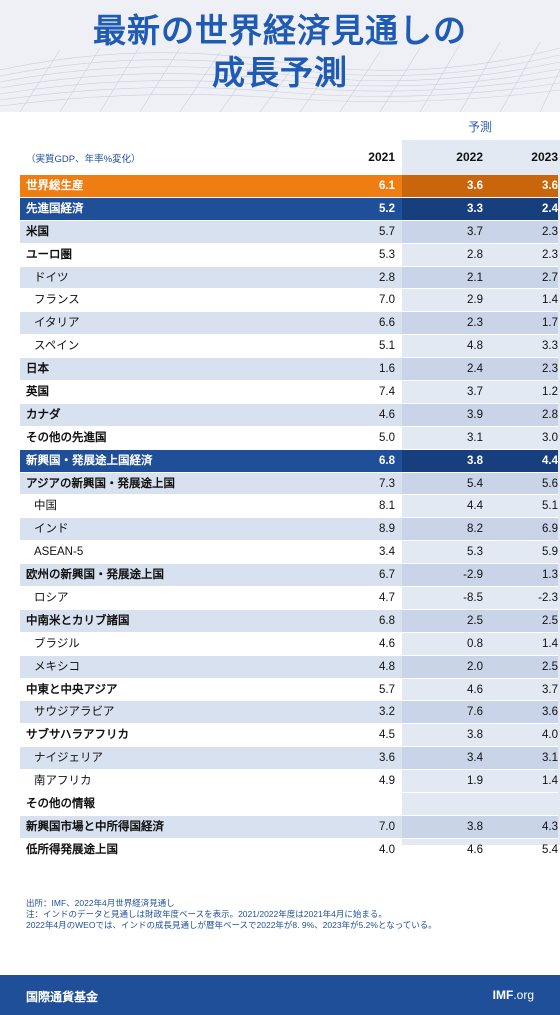 Image resolution: width=560 pixels, height=1015 pixels. I want to click on value-2023: 1.4, so click(550, 781).